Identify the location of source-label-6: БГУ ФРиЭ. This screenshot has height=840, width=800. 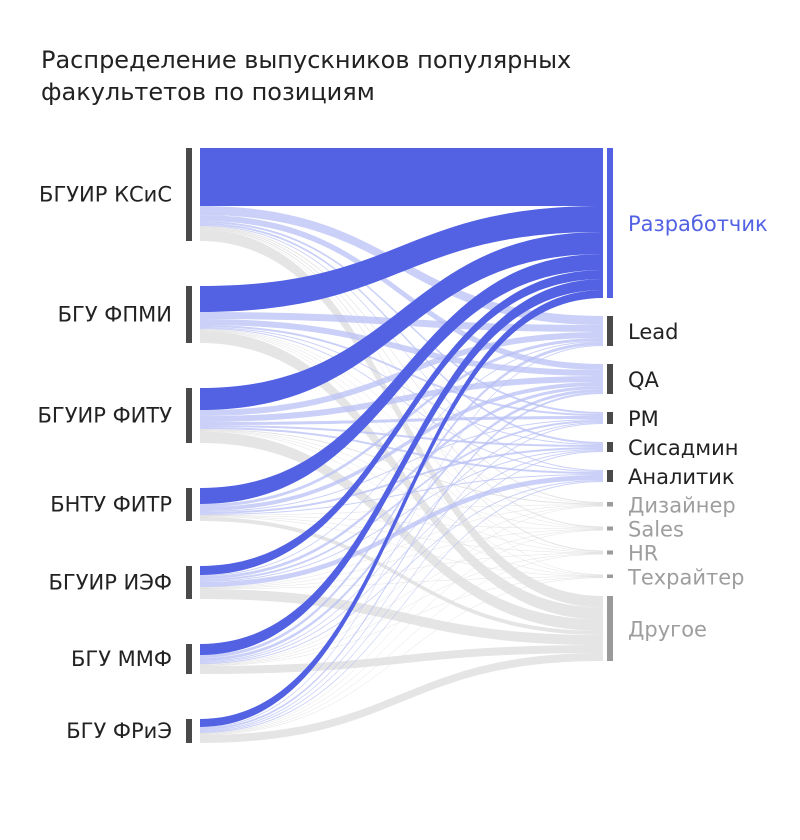
(119, 731).